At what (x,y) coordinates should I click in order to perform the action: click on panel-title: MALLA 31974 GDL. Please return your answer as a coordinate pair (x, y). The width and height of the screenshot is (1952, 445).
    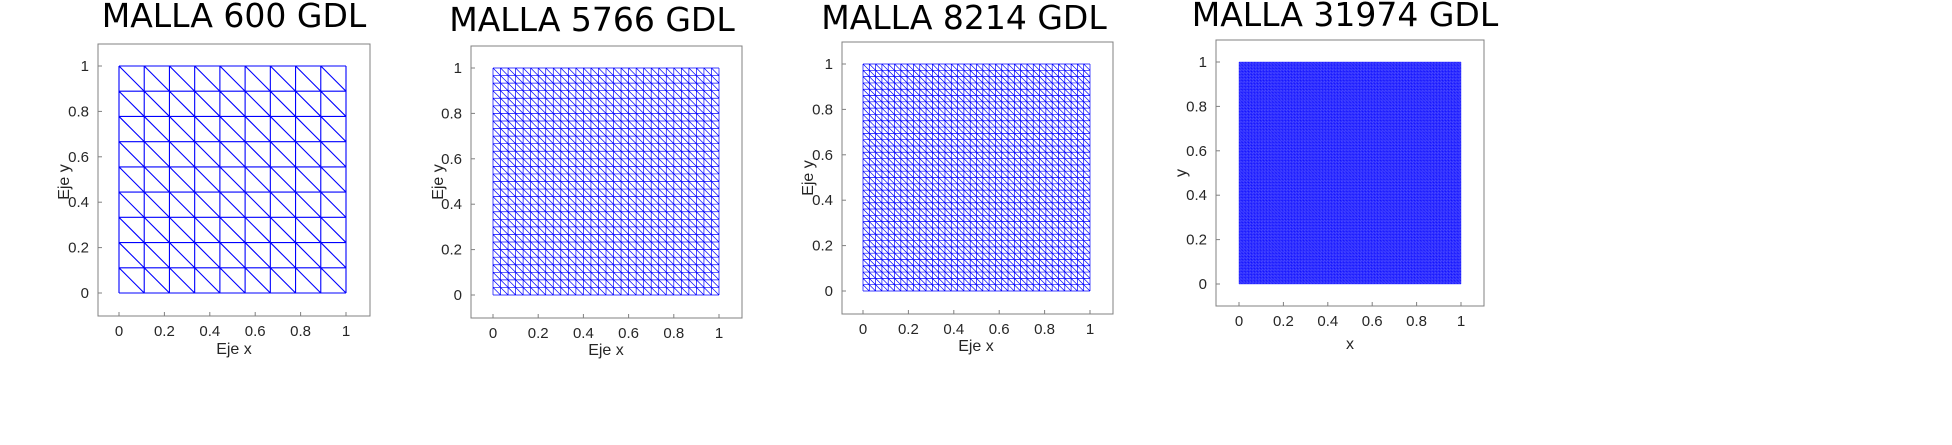
    Looking at the image, I should click on (1345, 17).